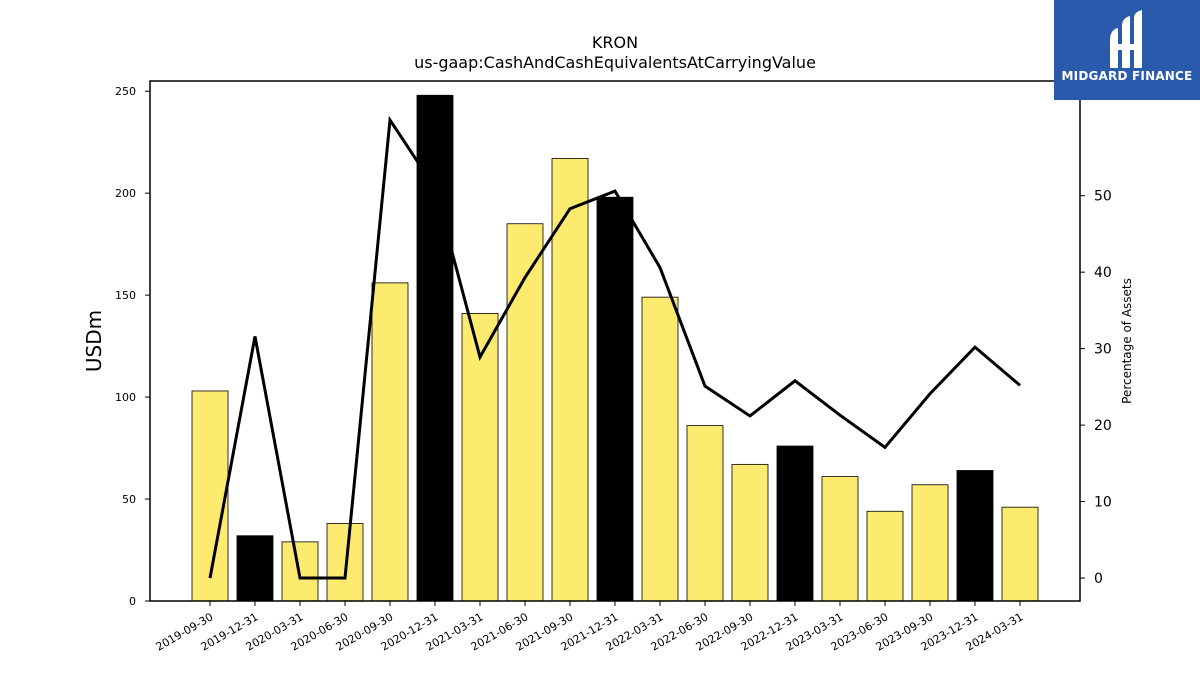  I want to click on y2-tick-label: 10, so click(1103, 503).